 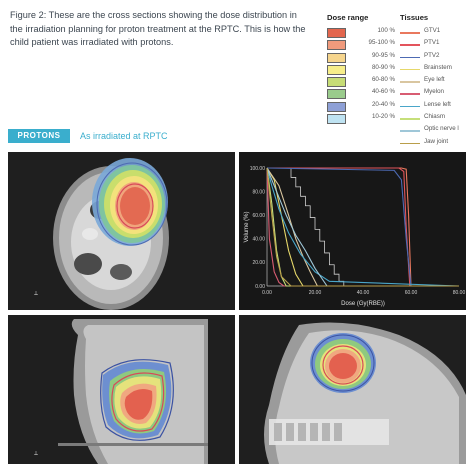 I want to click on tissue-item: Lense left, so click(x=437, y=107).